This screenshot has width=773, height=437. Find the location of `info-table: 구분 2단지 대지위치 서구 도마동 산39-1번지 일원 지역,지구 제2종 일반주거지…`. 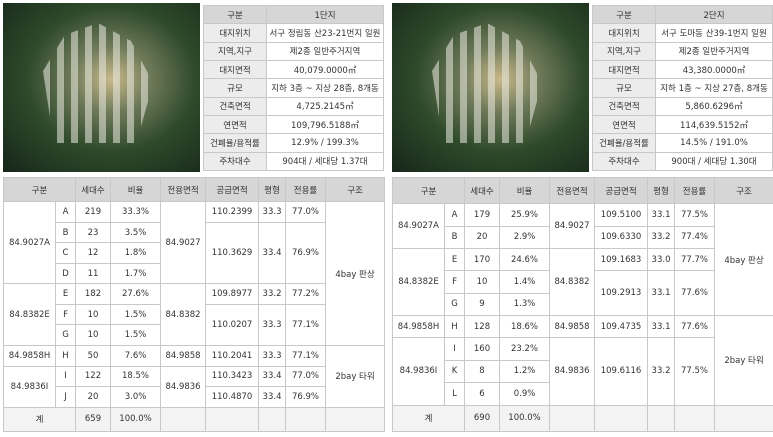

info-table: 구분 2단지 대지위치 서구 도마동 산39-1번지 일원 지역,지구 제2종 일반주거지… is located at coordinates (682, 88).